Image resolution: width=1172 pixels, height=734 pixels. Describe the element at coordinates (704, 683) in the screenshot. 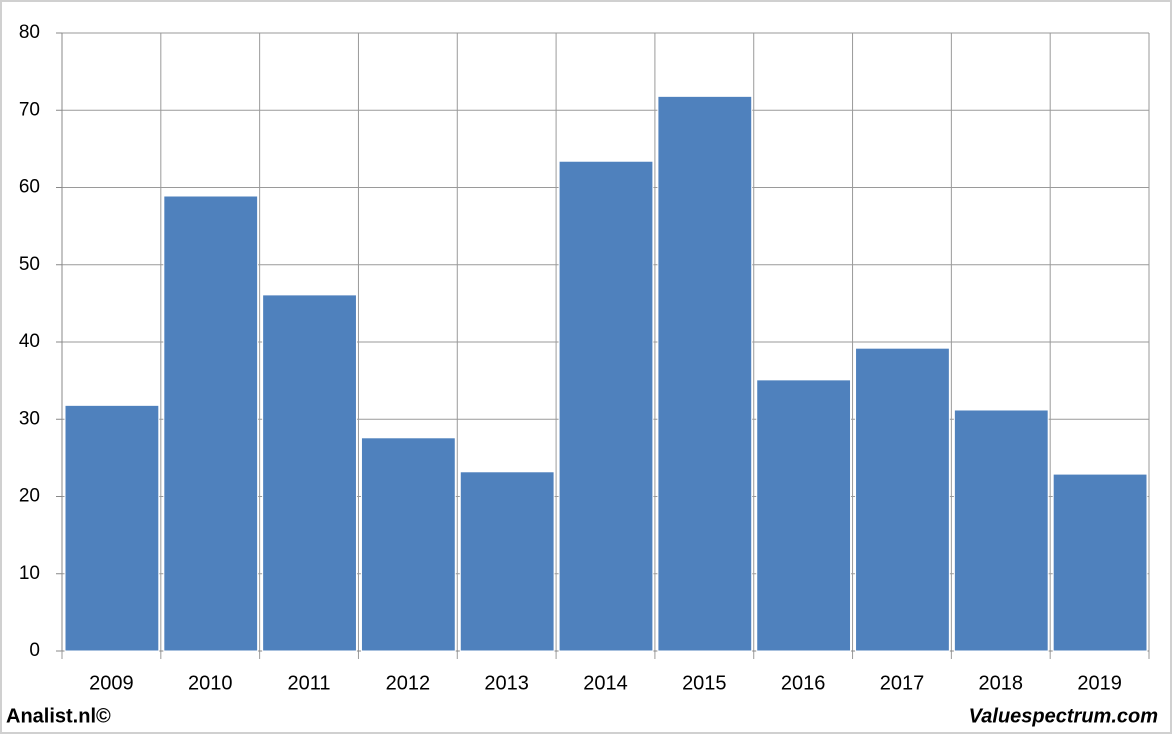

I see `x-tick-label: 2015` at that location.